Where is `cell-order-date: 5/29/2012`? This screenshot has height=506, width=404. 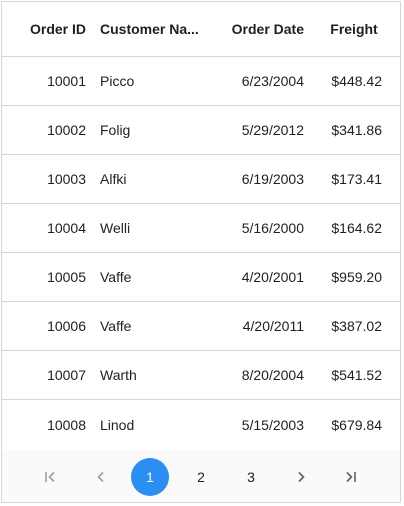
cell-order-date: 5/29/2012 is located at coordinates (272, 130).